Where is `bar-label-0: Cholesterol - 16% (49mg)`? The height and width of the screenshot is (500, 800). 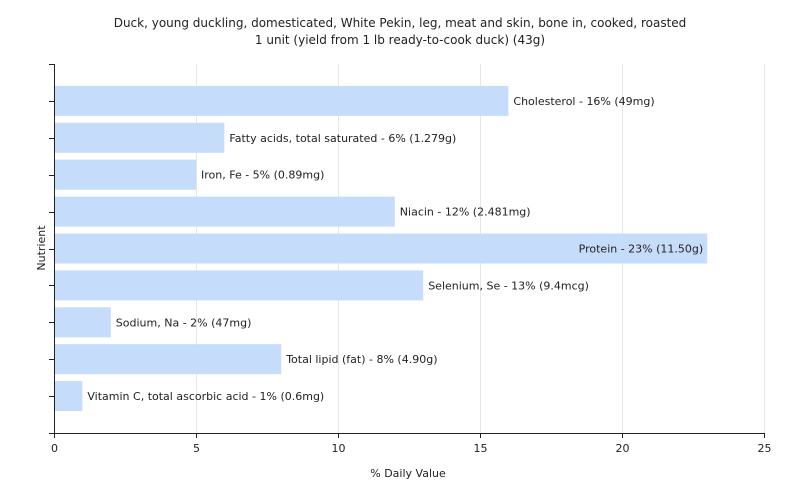
bar-label-0: Cholesterol - 16% (49mg) is located at coordinates (583, 101).